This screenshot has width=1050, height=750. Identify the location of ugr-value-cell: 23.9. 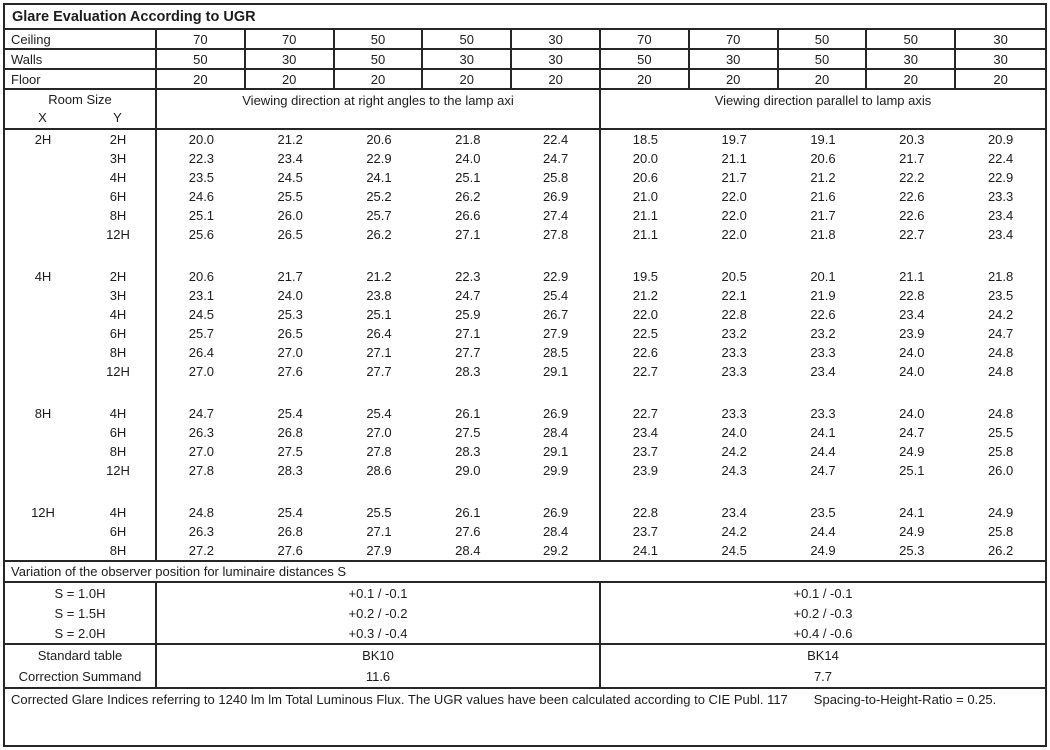
(645, 470).